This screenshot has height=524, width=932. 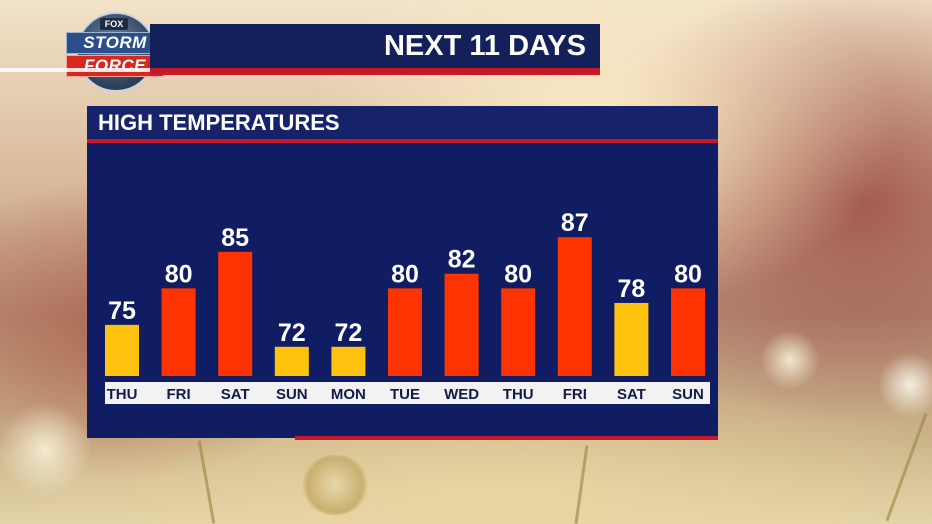 What do you see at coordinates (506, 438) in the screenshot?
I see `panel-bottom-accent` at bounding box center [506, 438].